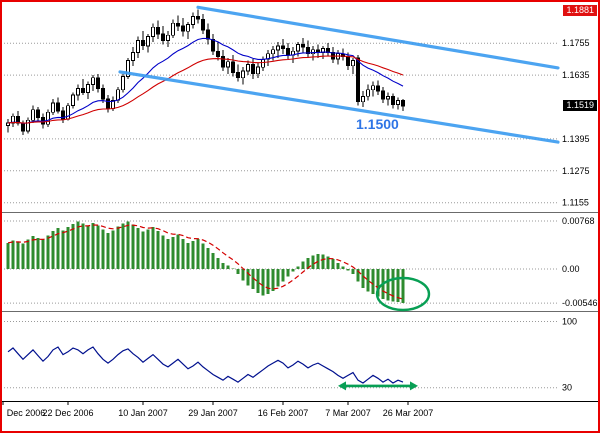 The width and height of the screenshot is (600, 433). I want to click on date-label: 29 Jan 2007, so click(213, 413).